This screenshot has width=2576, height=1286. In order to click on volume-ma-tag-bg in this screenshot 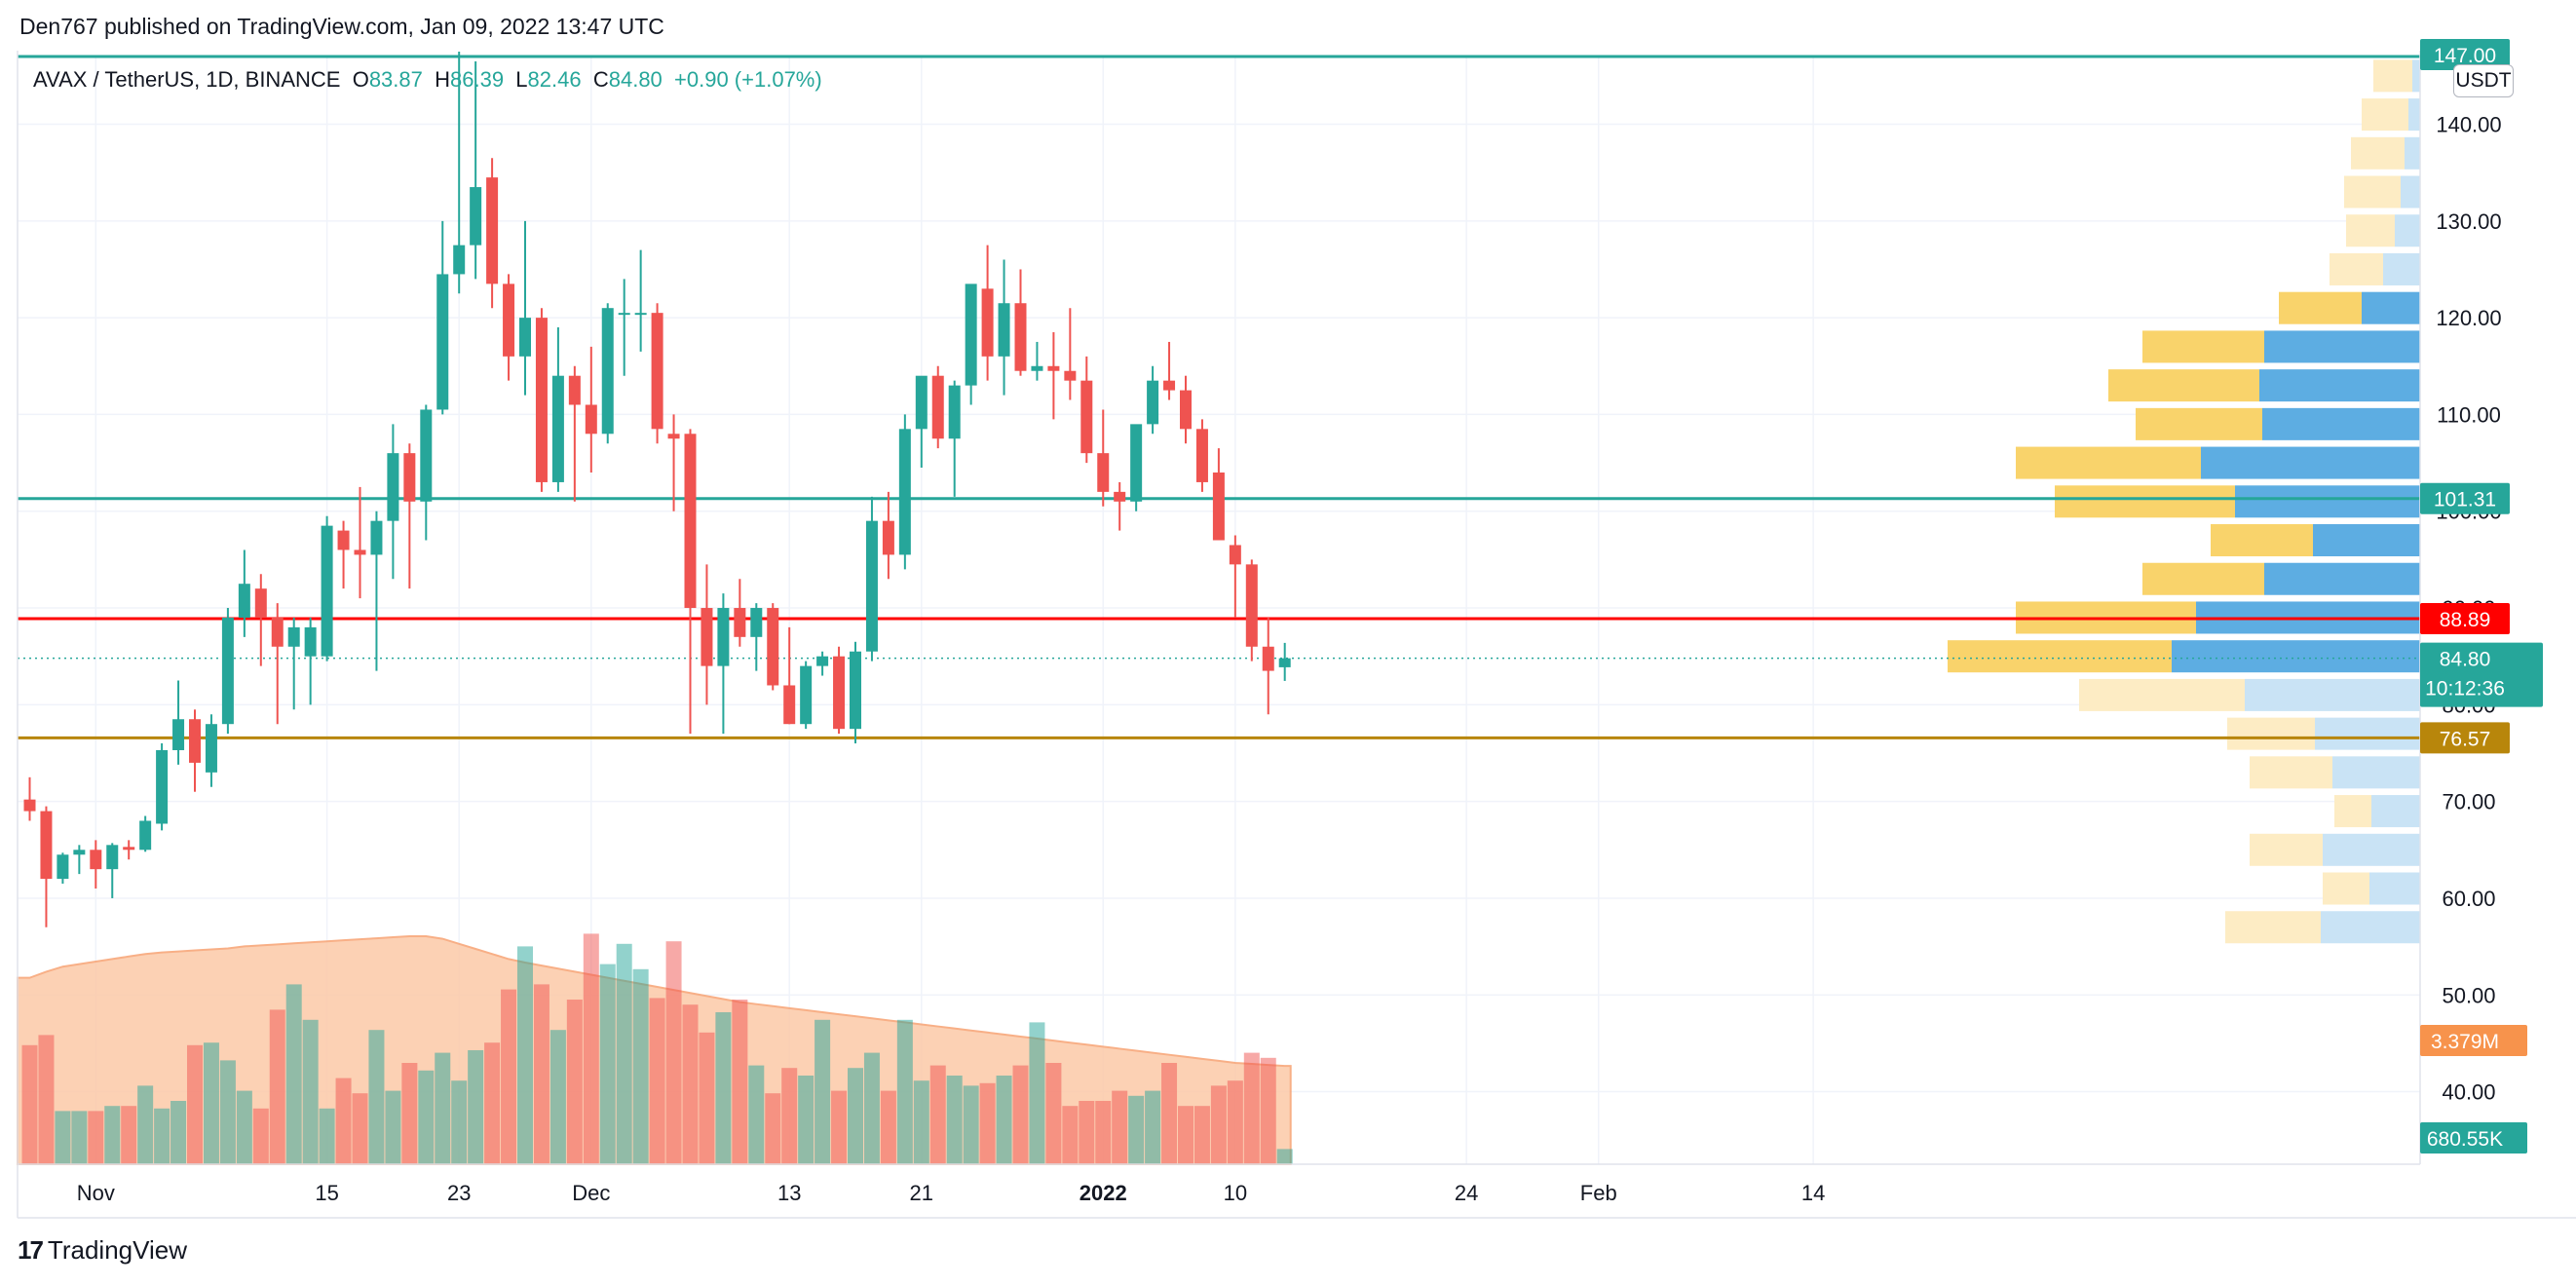, I will do `click(2473, 1040)`.